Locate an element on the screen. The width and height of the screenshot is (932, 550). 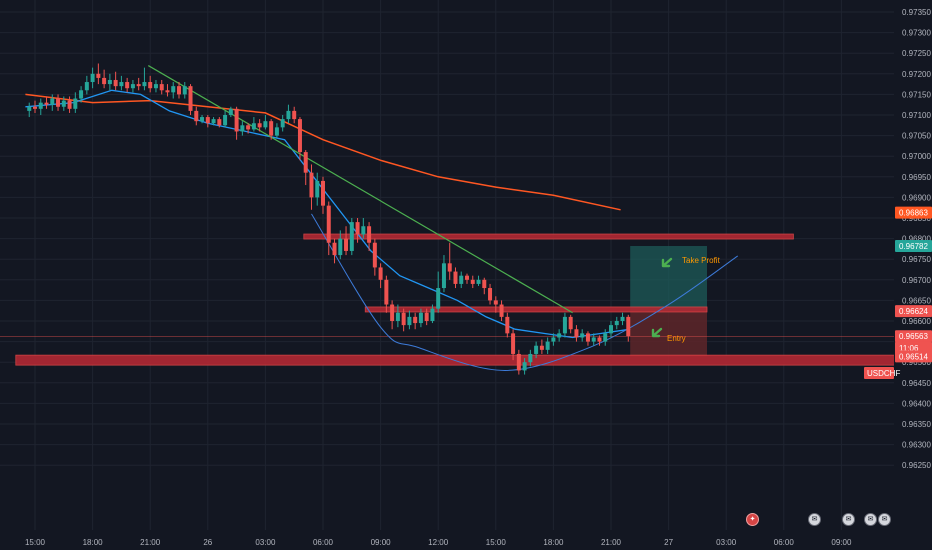
price-tag-label: 0.96782 is located at coordinates (913, 246).